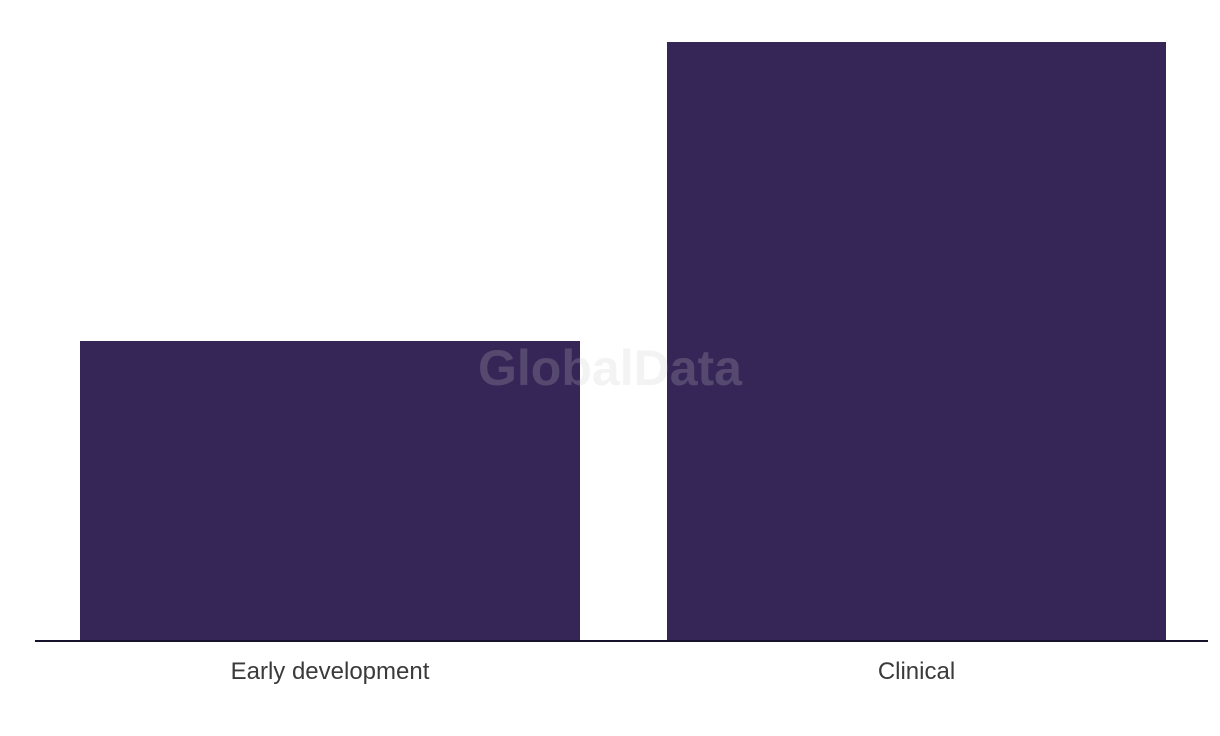  What do you see at coordinates (330, 671) in the screenshot?
I see `category-label-early-development: Early development` at bounding box center [330, 671].